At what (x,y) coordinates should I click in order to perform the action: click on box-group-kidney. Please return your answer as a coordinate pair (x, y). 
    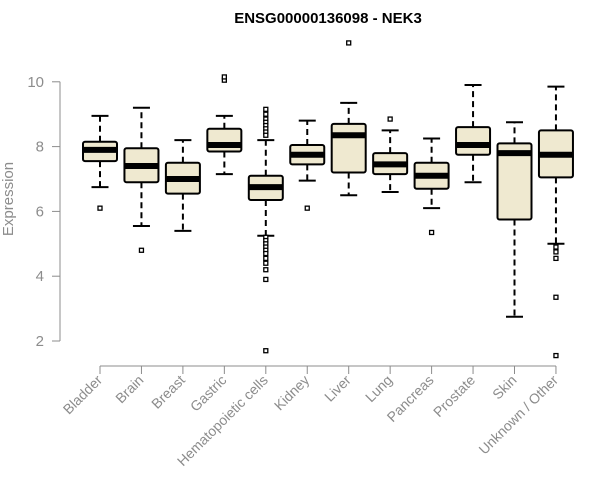
    Looking at the image, I should click on (307, 165).